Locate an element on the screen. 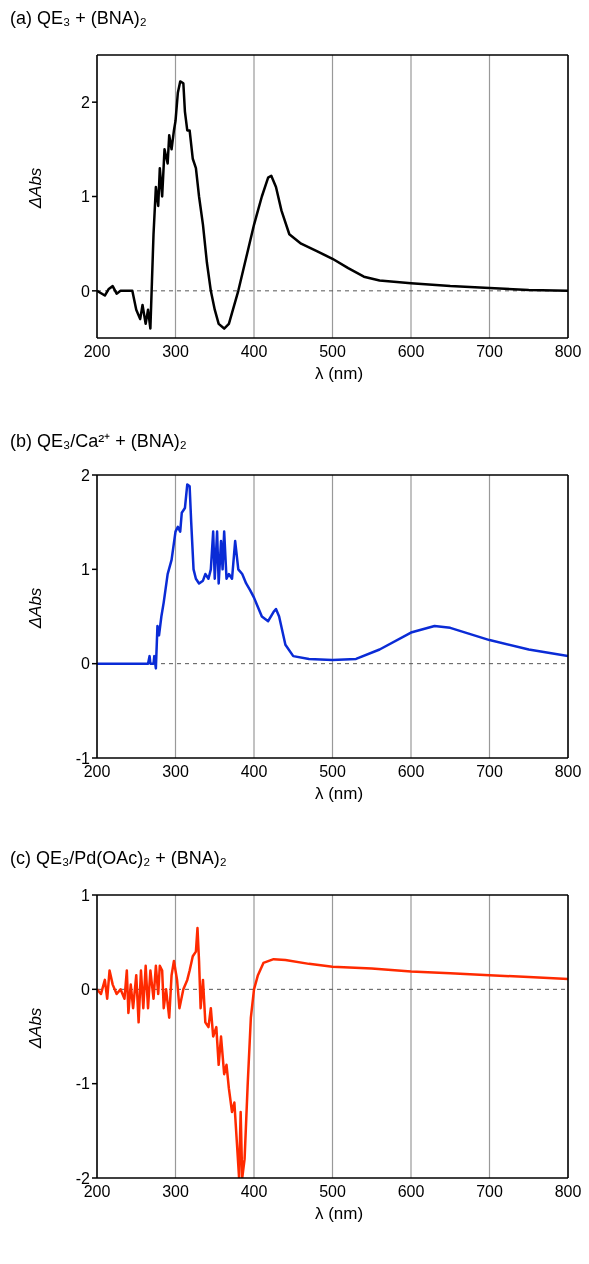 The width and height of the screenshot is (589, 1264). chart-title: (b) QE₃/Ca²⁺ + (BNA)₂ is located at coordinates (99, 441).